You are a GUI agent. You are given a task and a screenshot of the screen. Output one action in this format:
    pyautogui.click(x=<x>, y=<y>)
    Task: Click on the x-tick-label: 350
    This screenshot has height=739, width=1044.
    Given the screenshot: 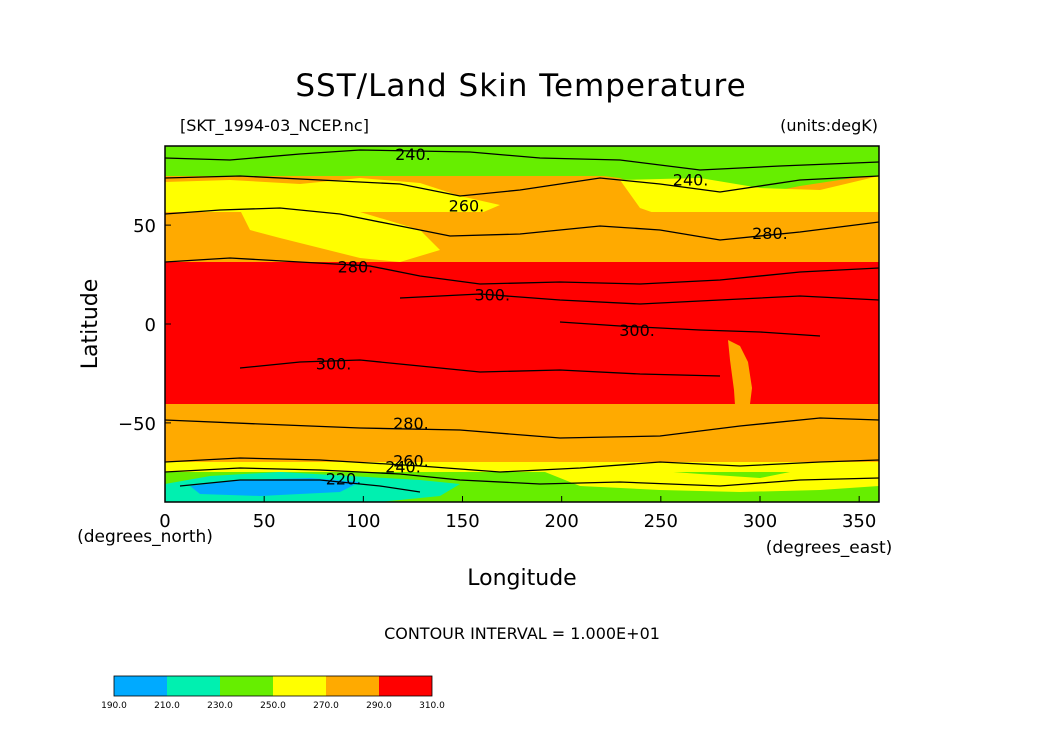 What is the action you would take?
    pyautogui.click(x=859, y=521)
    